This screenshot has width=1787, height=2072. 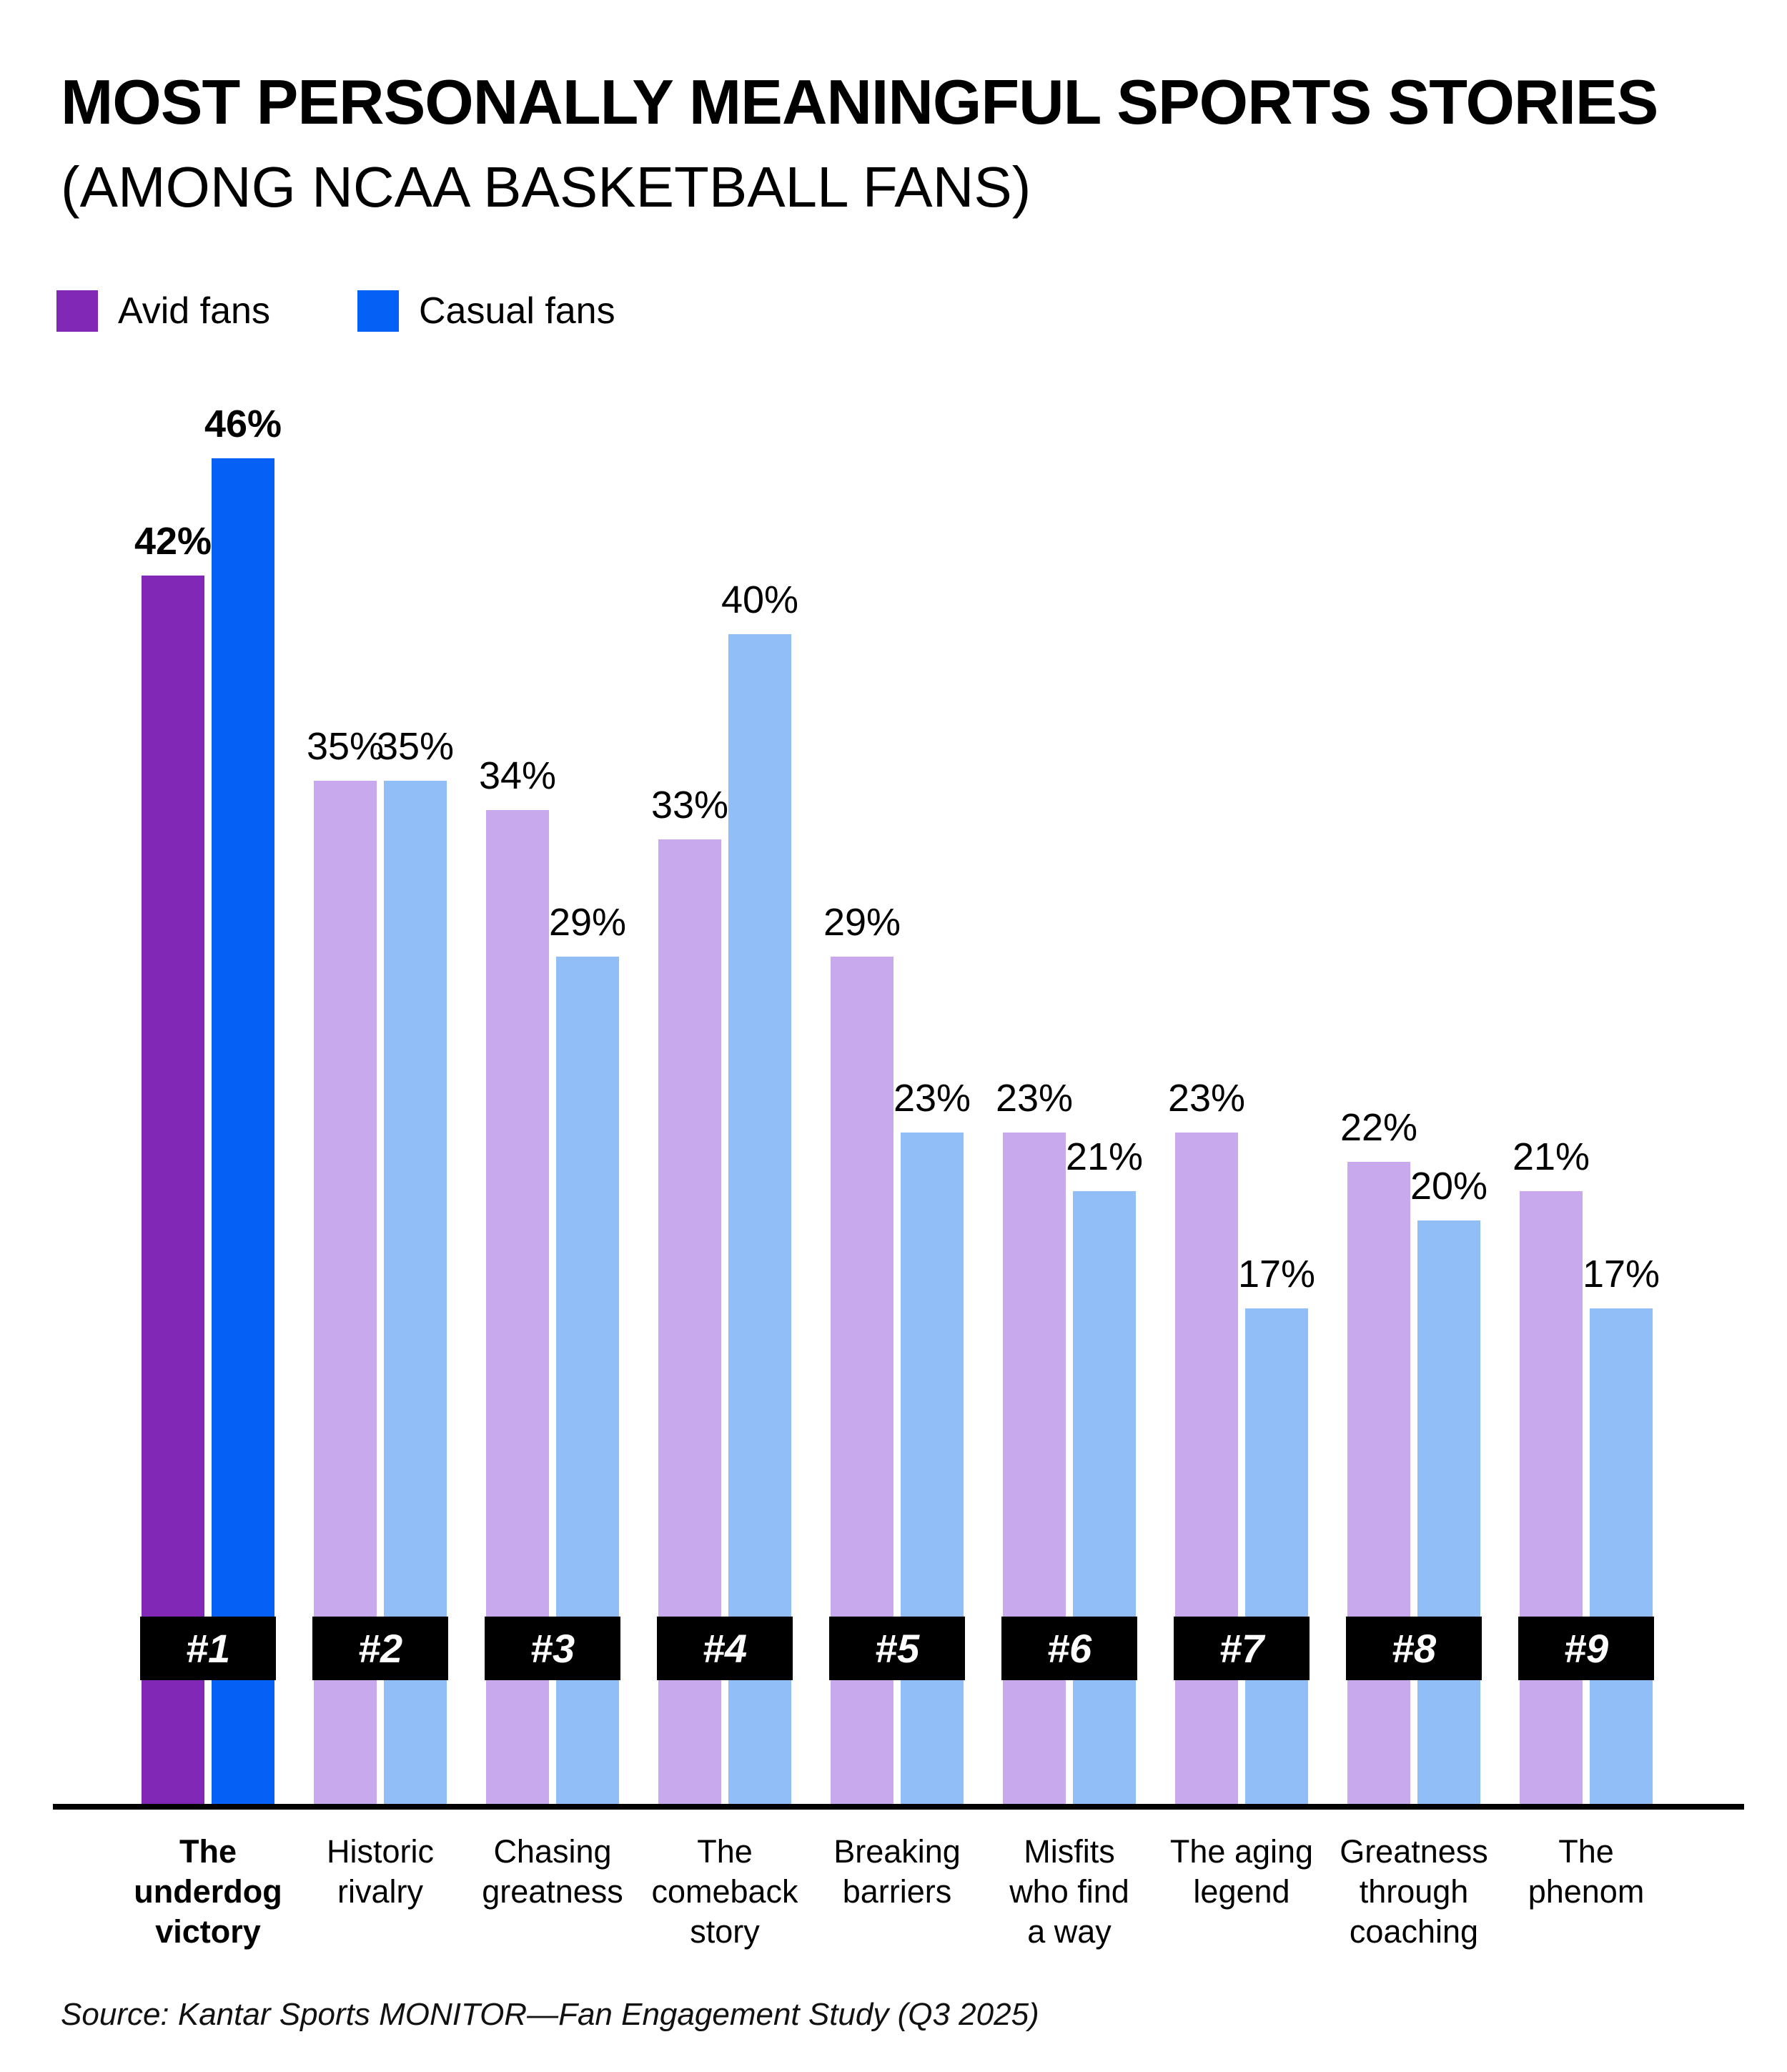 I want to click on bar-avid-rank1, so click(x=173, y=1191).